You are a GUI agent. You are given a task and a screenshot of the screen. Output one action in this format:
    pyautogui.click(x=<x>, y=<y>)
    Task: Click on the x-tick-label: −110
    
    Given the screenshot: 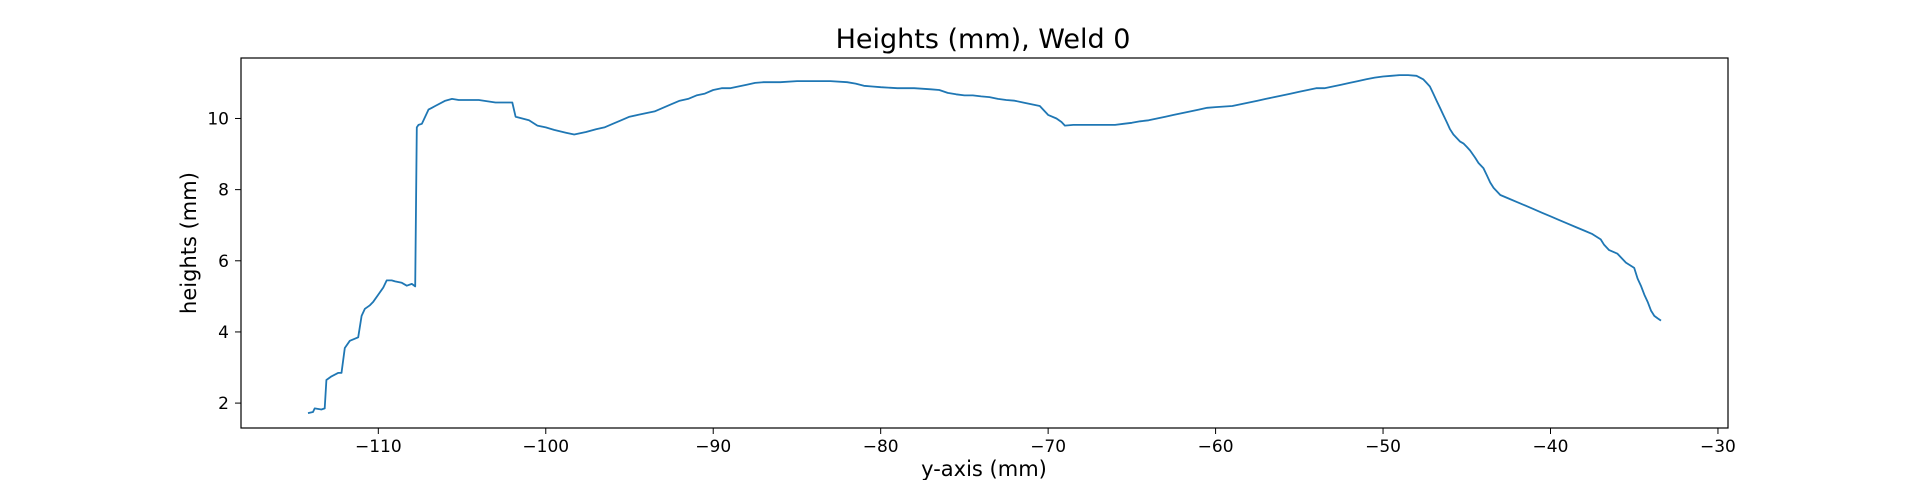 What is the action you would take?
    pyautogui.click(x=378, y=447)
    